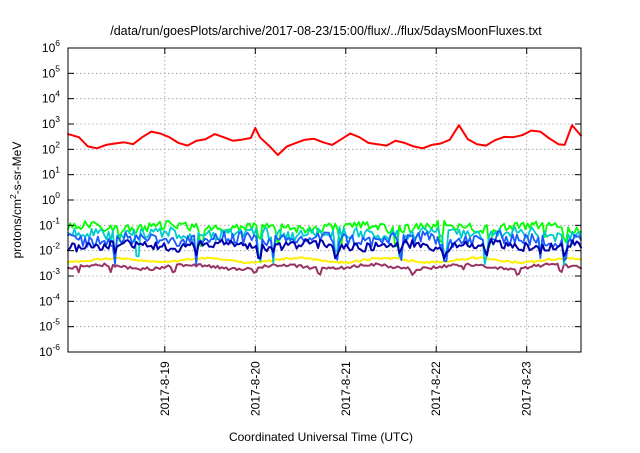 The height and width of the screenshot is (453, 640). What do you see at coordinates (57, 68) in the screenshot?
I see `y-tick-exponent: 5` at bounding box center [57, 68].